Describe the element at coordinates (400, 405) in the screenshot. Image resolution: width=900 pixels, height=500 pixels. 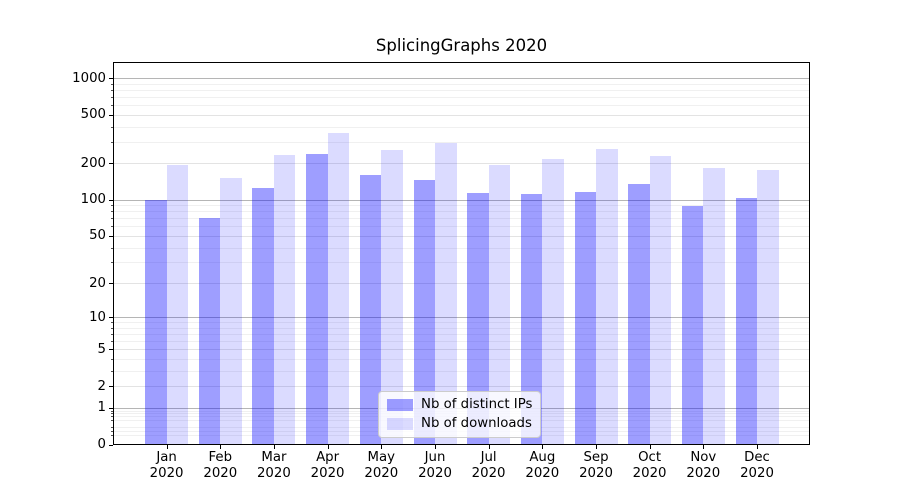
I see `legend-swatch-distinct-ips` at that location.